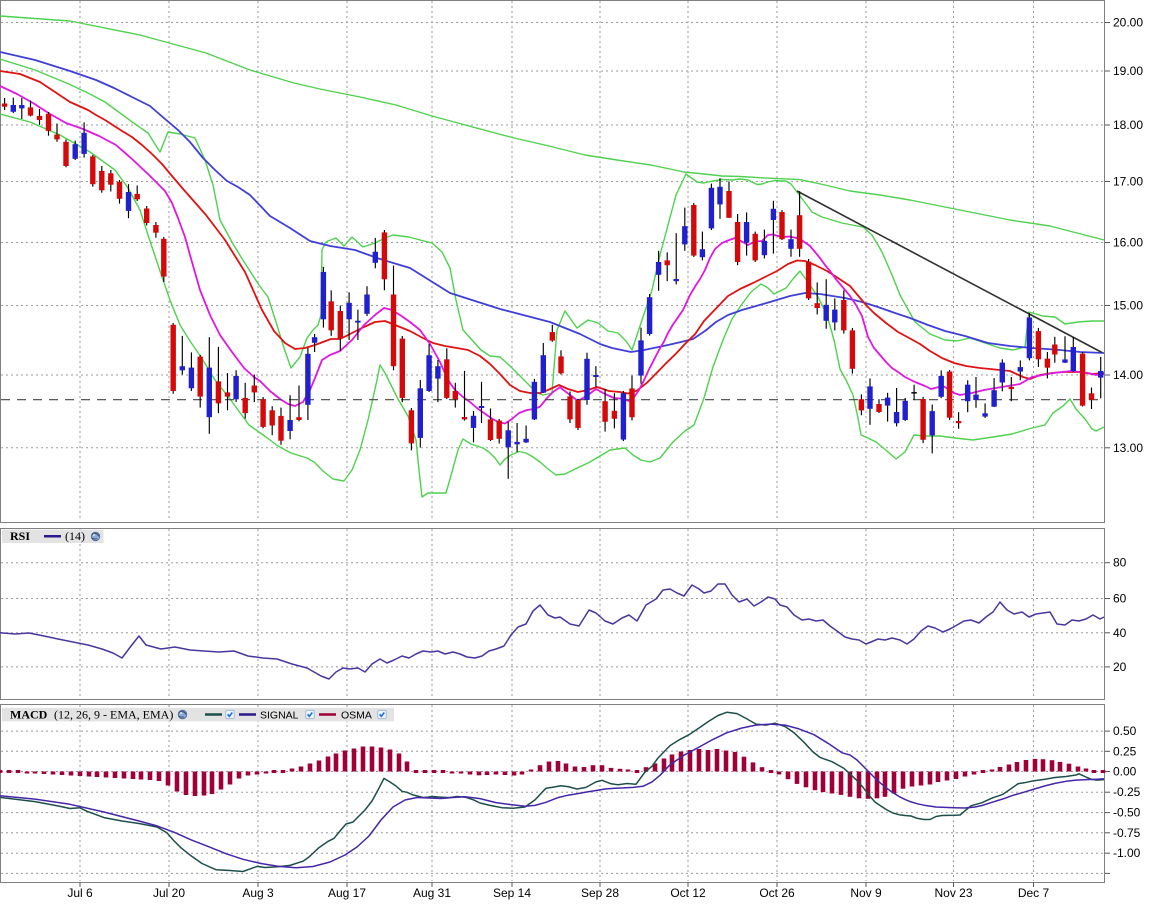 The width and height of the screenshot is (1150, 912). I want to click on svg-text: 13.00, so click(1128, 448).